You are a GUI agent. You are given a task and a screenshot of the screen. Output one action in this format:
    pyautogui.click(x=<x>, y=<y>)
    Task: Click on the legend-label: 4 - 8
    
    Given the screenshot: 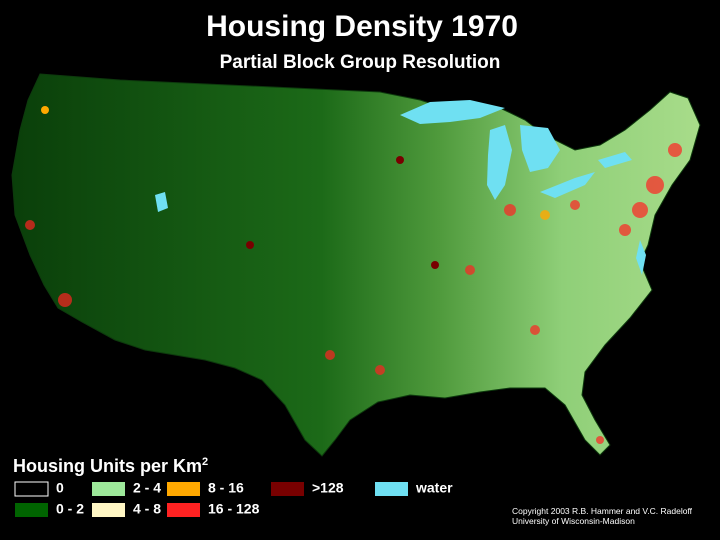 What is the action you would take?
    pyautogui.click(x=147, y=509)
    